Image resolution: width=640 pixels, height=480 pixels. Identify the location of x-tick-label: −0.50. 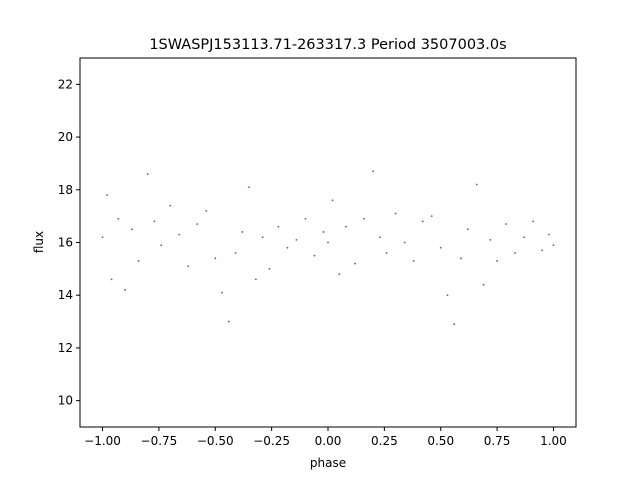
(215, 441).